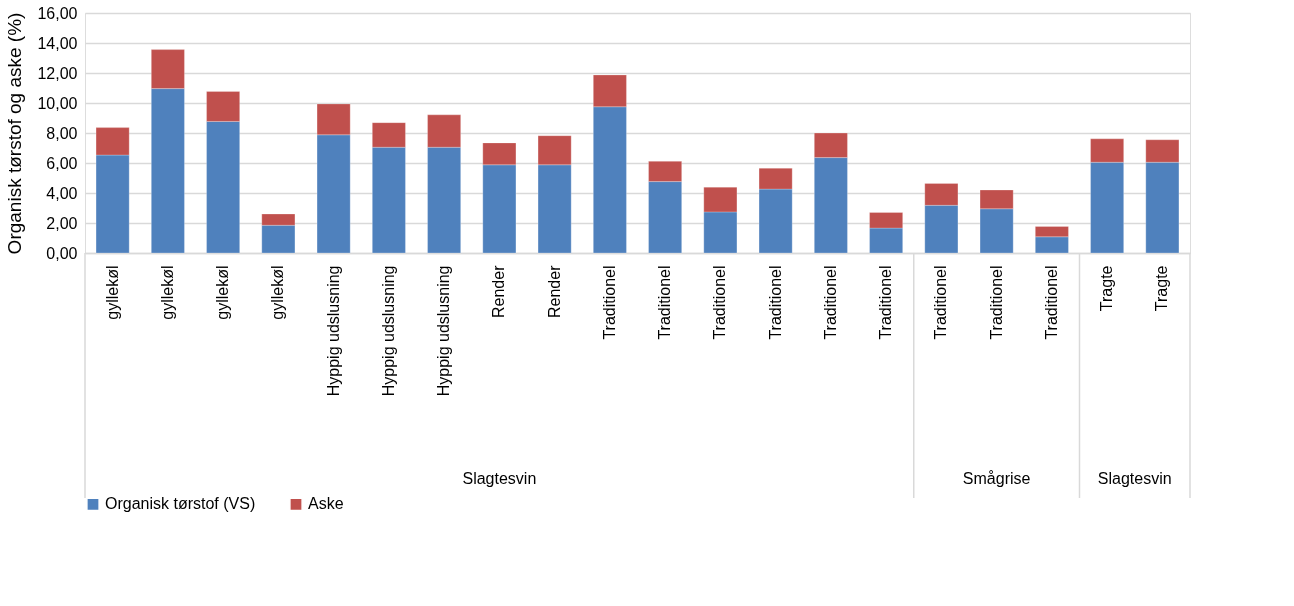  Describe the element at coordinates (57, 13) in the screenshot. I see `y-tick-label: 16,00` at that location.